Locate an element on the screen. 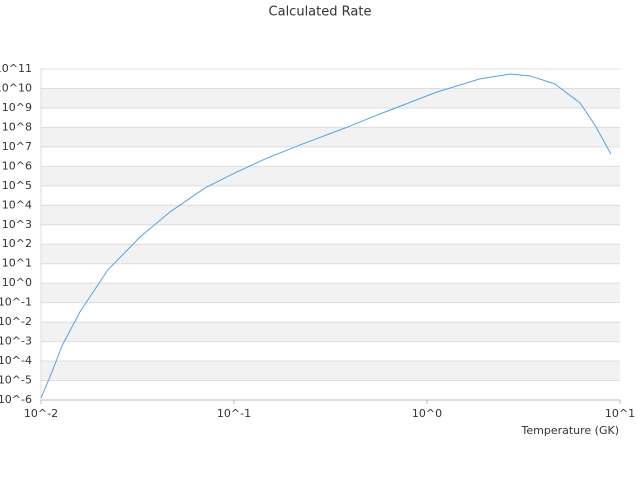  y-tick-label: 10^-2 is located at coordinates (16, 321).